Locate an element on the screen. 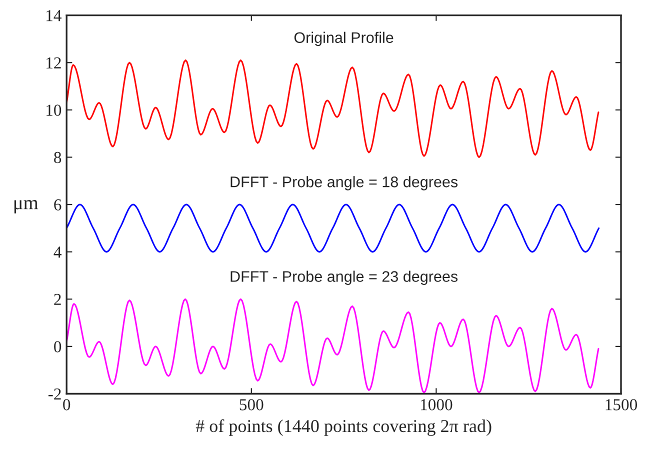 The image size is (653, 450). series-label: DFFT - Probe angle = 23 degrees is located at coordinates (344, 277).